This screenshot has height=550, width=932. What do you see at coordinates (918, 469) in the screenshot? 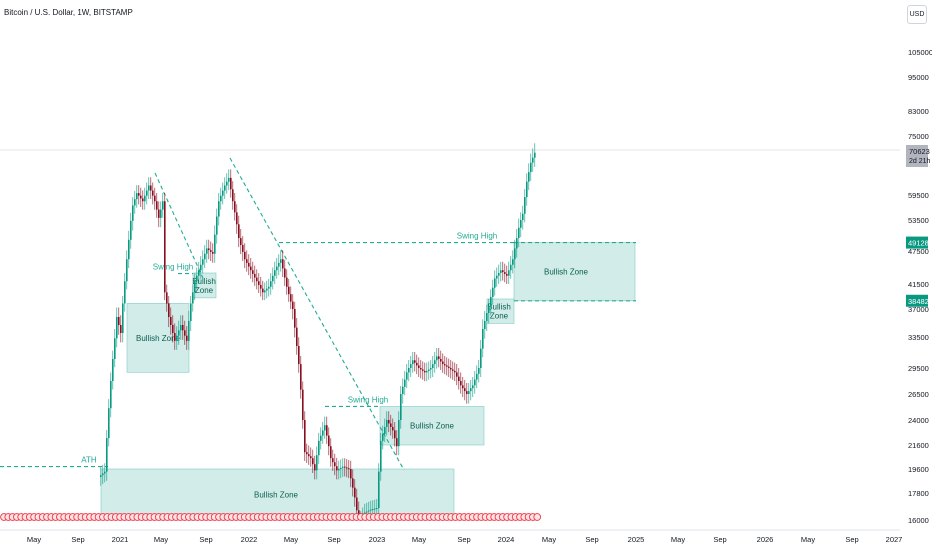
I see `y-tick-label: 19600` at bounding box center [918, 469].